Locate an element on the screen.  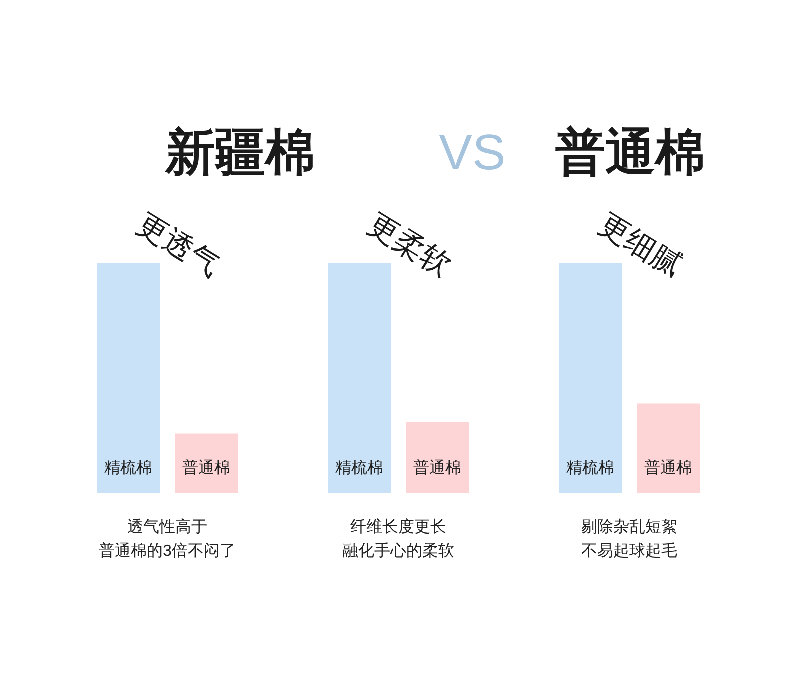
text: 普通棉的3倍不闷了 is located at coordinates (167, 551).